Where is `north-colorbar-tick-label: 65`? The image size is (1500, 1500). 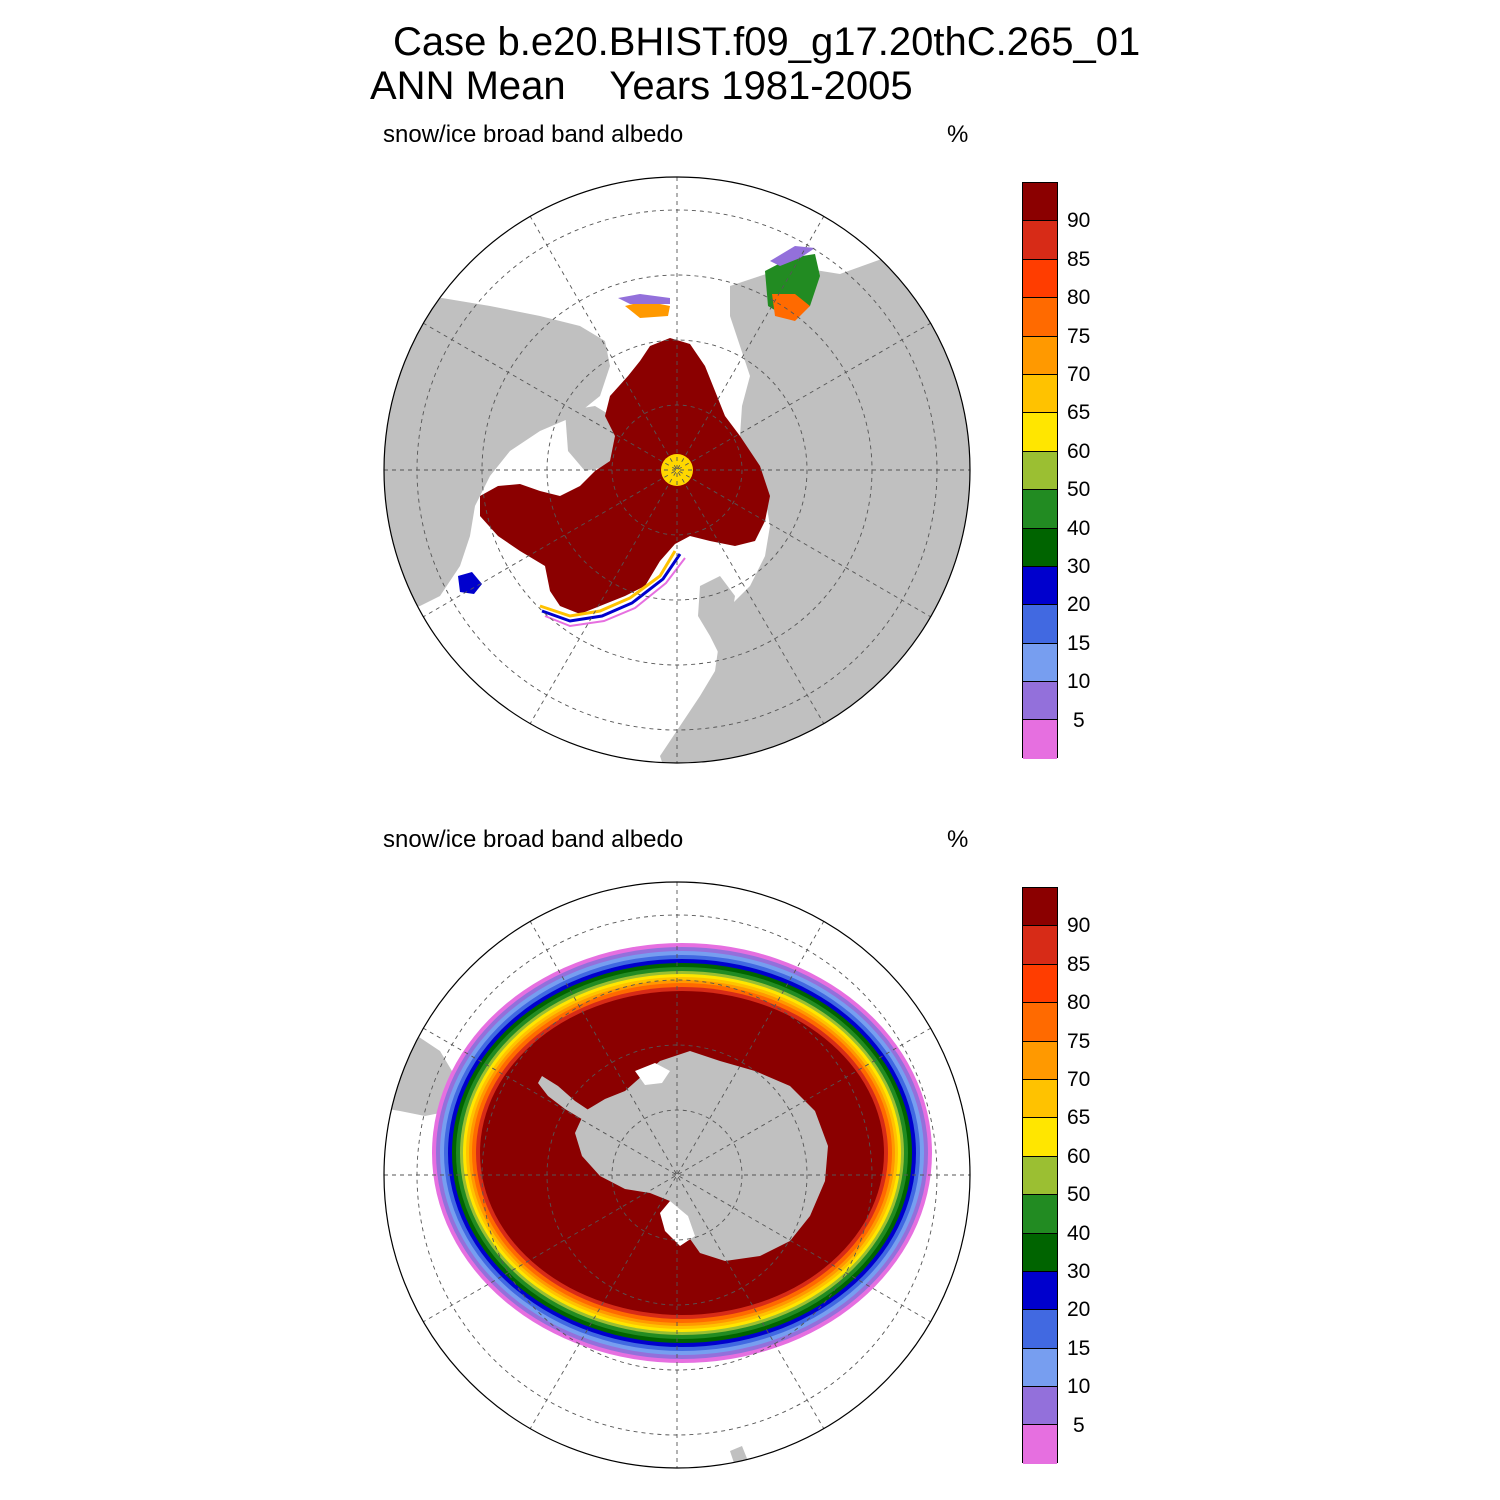
north-colorbar-tick-label: 65 is located at coordinates (1079, 413).